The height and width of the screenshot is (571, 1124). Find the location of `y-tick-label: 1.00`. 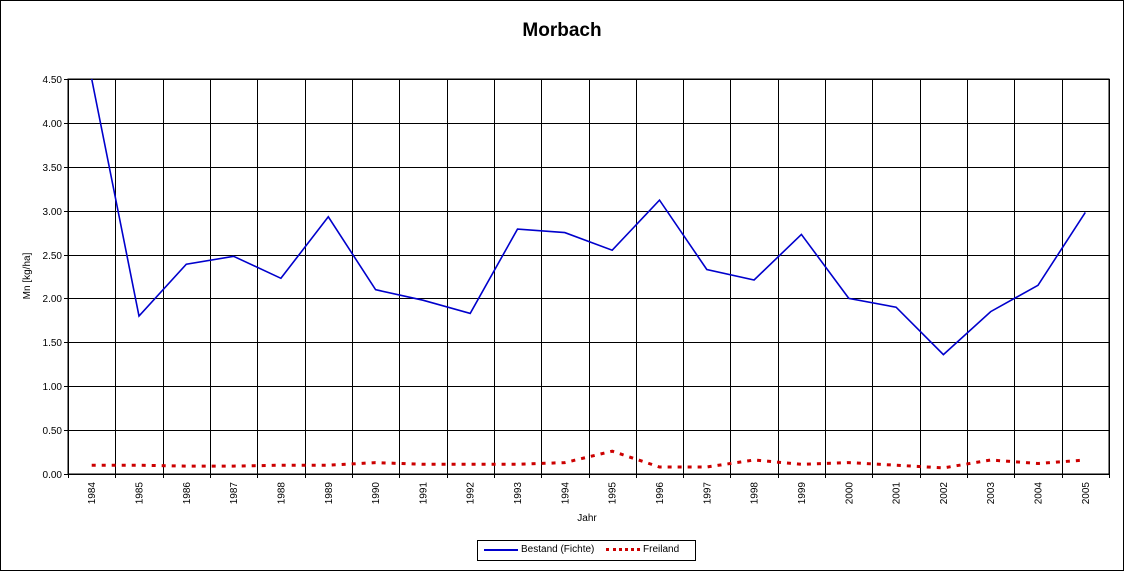

y-tick-label: 1.00 is located at coordinates (53, 387).